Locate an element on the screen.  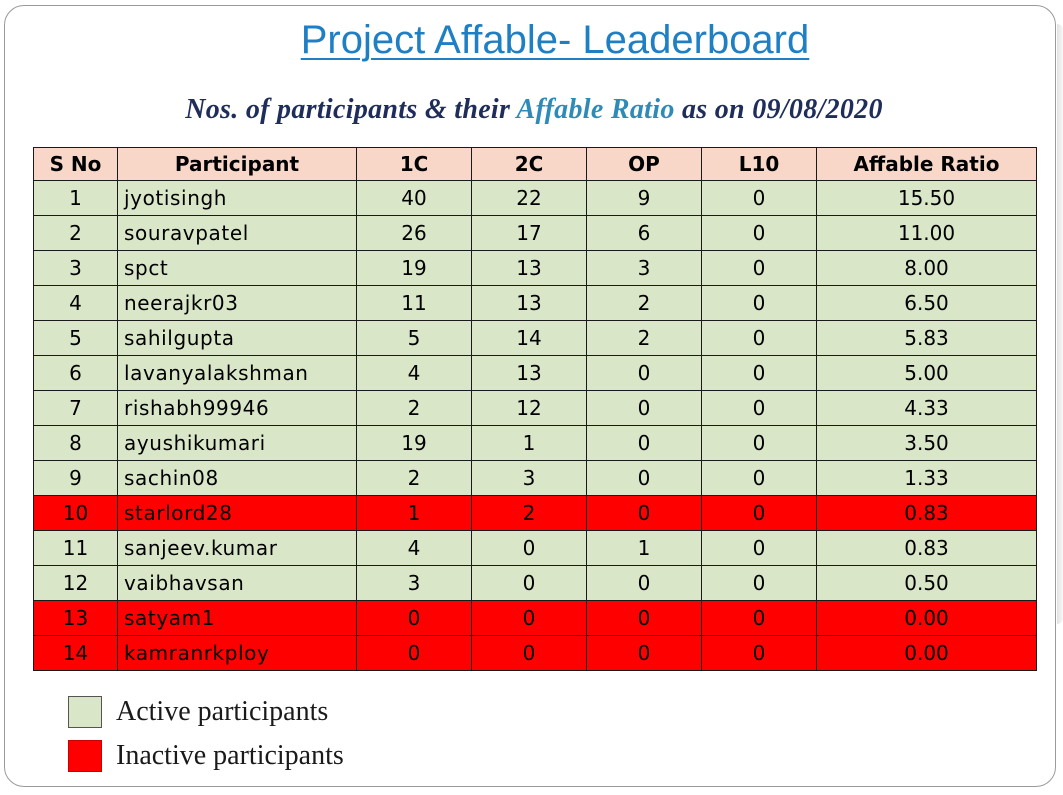
cell-participant: sachin08 is located at coordinates (237, 478).